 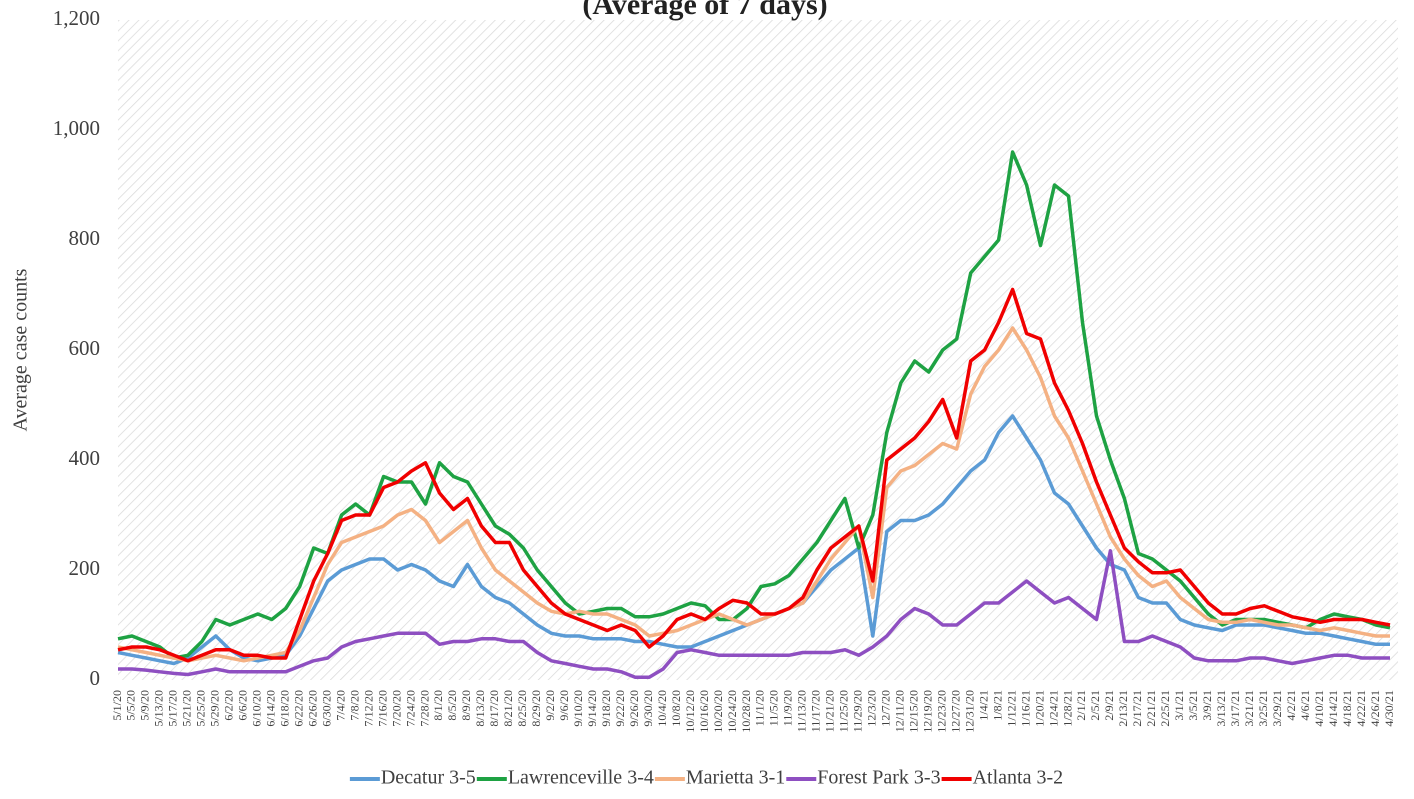 What do you see at coordinates (1361, 708) in the screenshot?
I see `x-tick-label: 4/22/21` at bounding box center [1361, 708].